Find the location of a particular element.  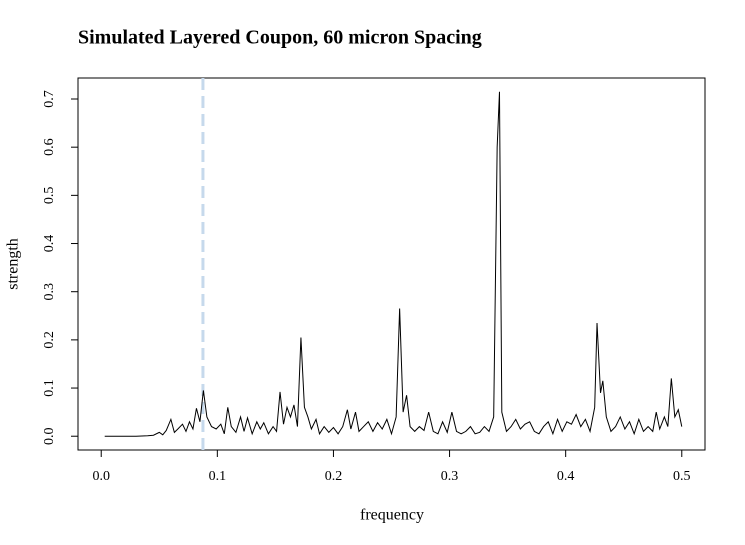

x-tick-label: 0.0 is located at coordinates (101, 476).